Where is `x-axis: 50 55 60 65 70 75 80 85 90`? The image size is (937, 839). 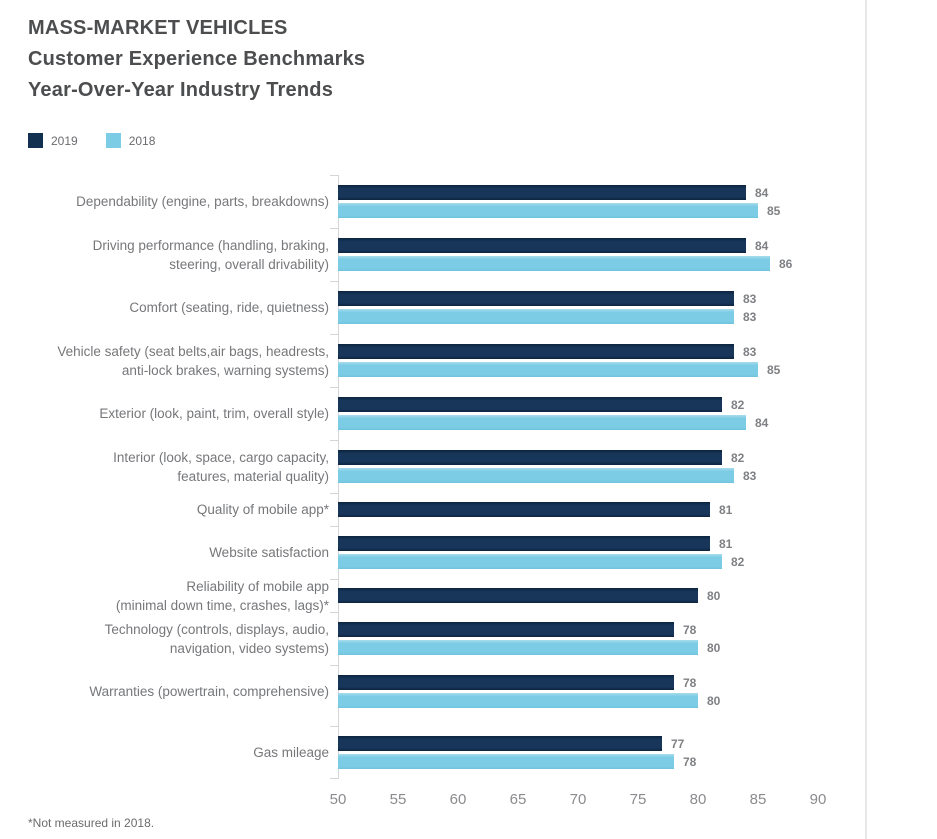 x-axis: 50 55 60 65 70 75 80 85 90 is located at coordinates (633, 800).